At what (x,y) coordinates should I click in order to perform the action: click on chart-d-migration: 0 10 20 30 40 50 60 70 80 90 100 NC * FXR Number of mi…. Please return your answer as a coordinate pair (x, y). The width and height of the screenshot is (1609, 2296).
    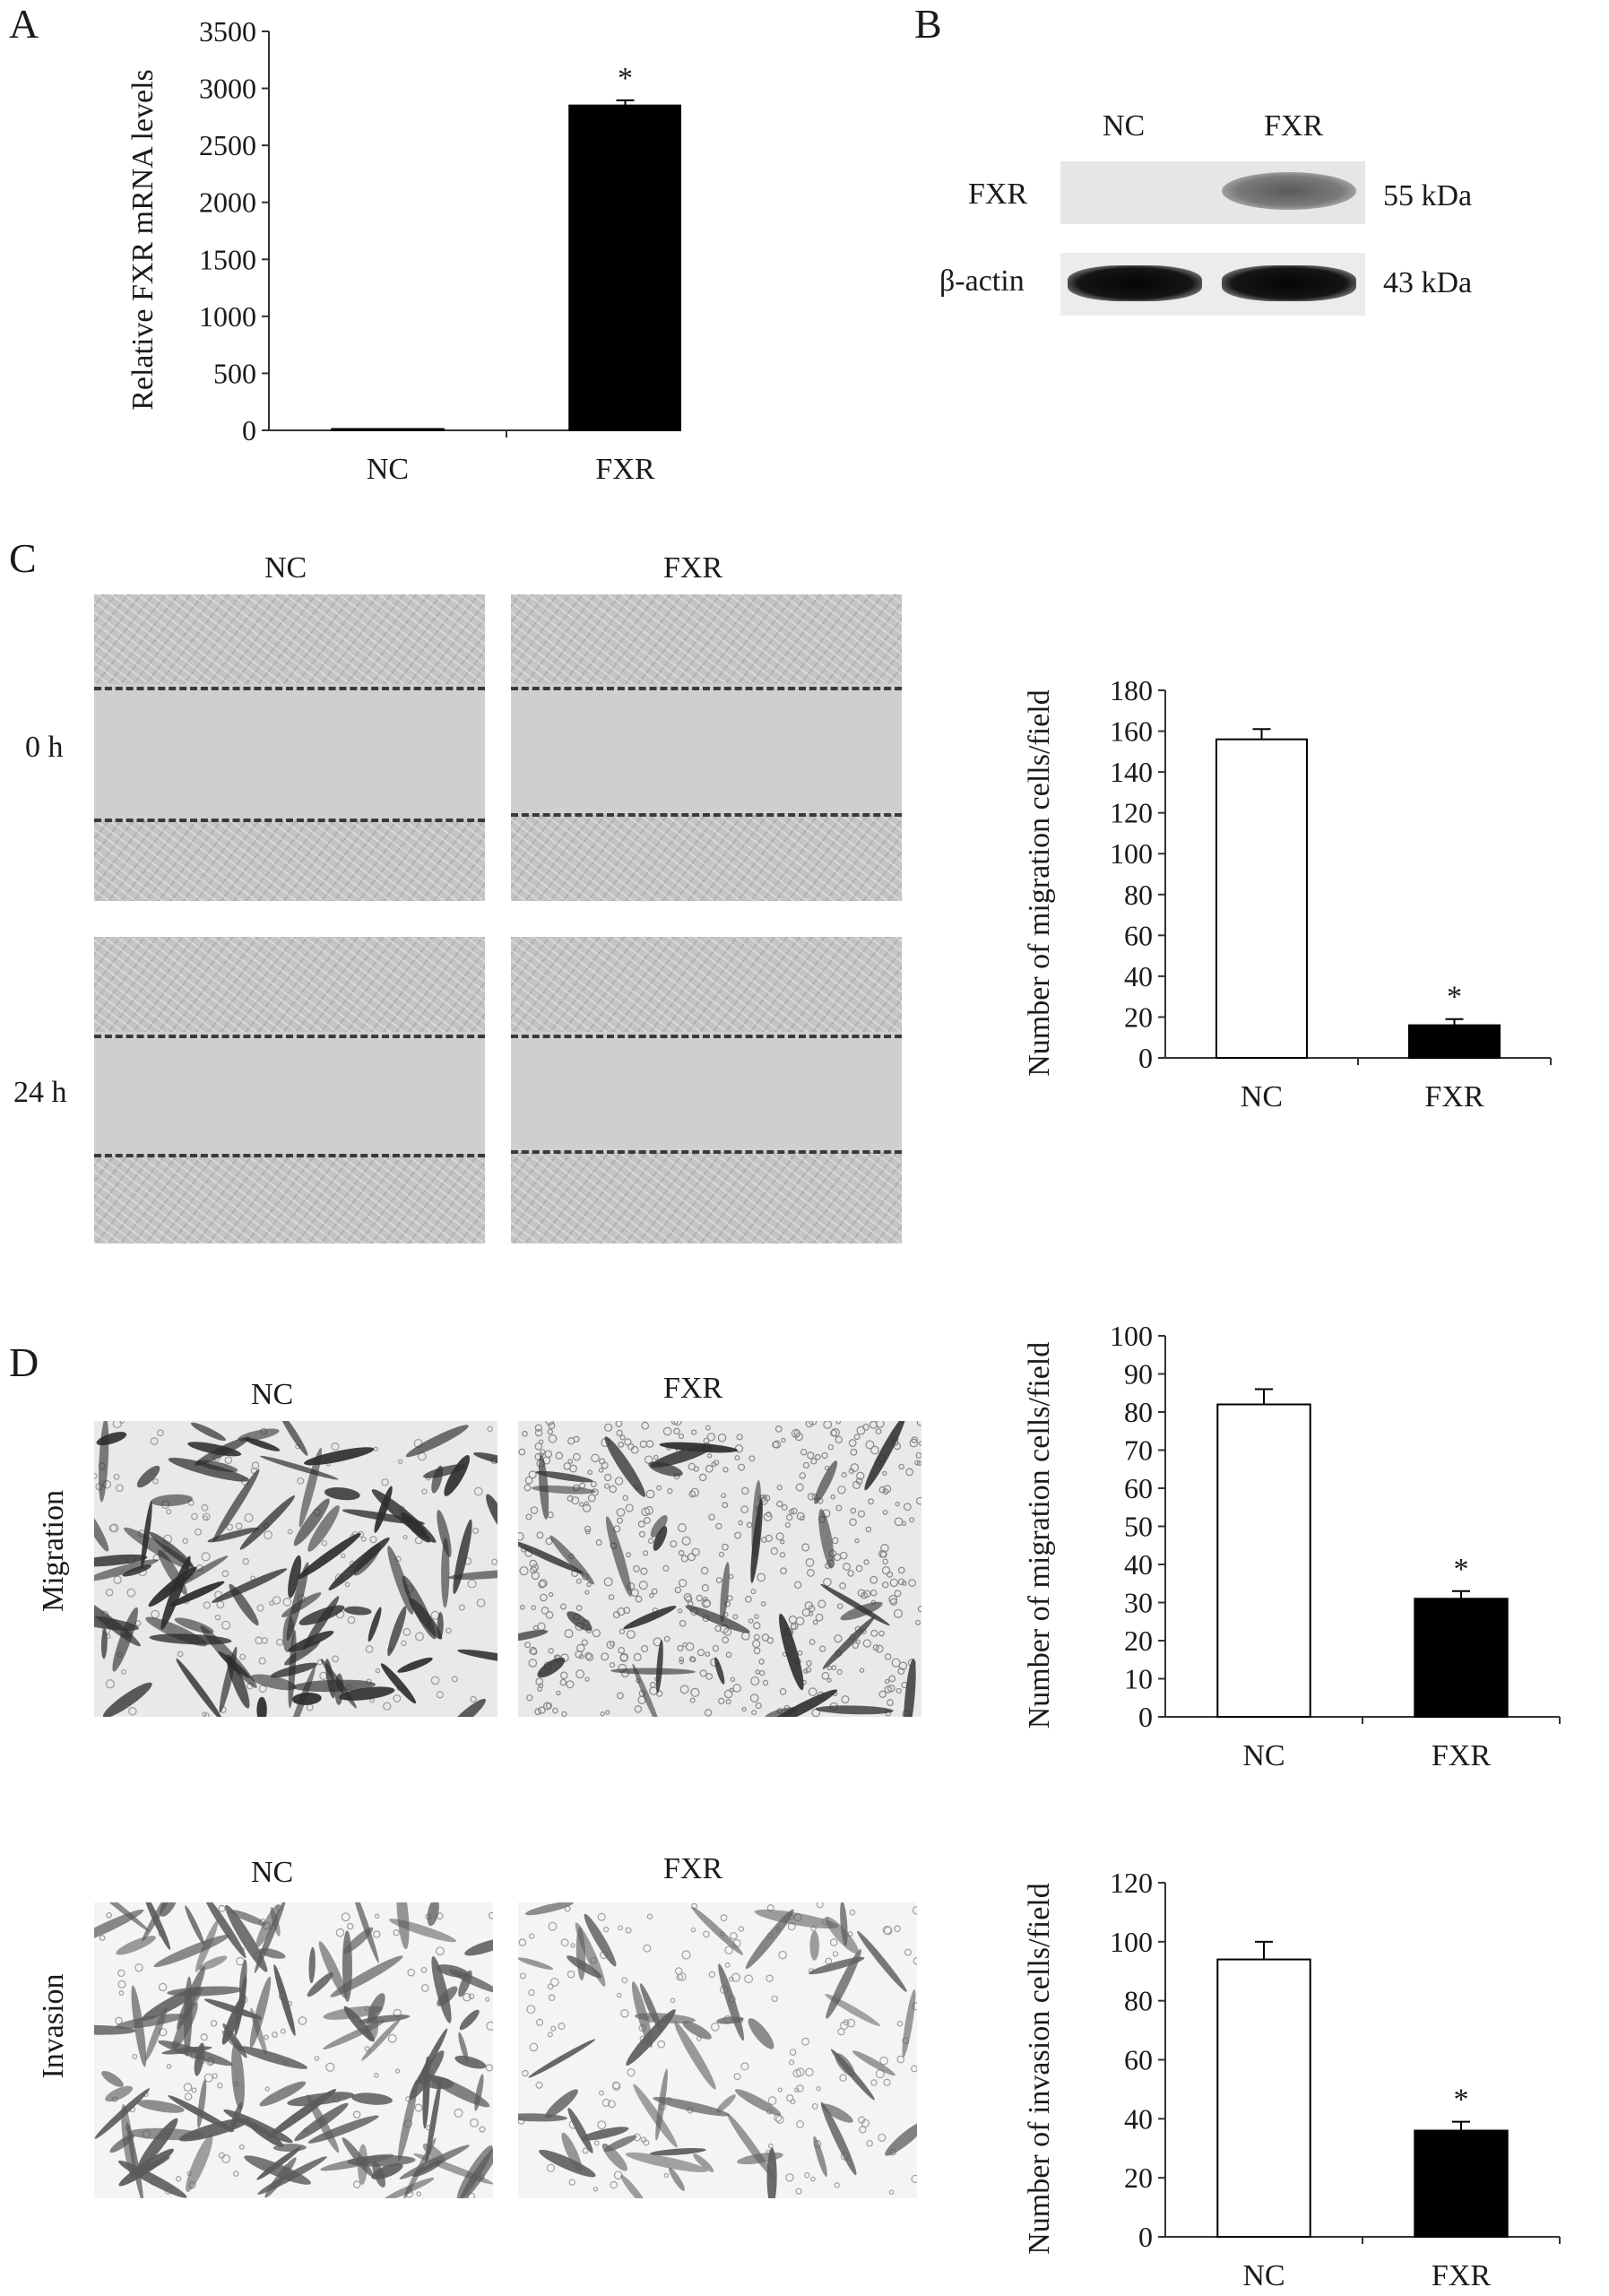
    Looking at the image, I should click on (1292, 1546).